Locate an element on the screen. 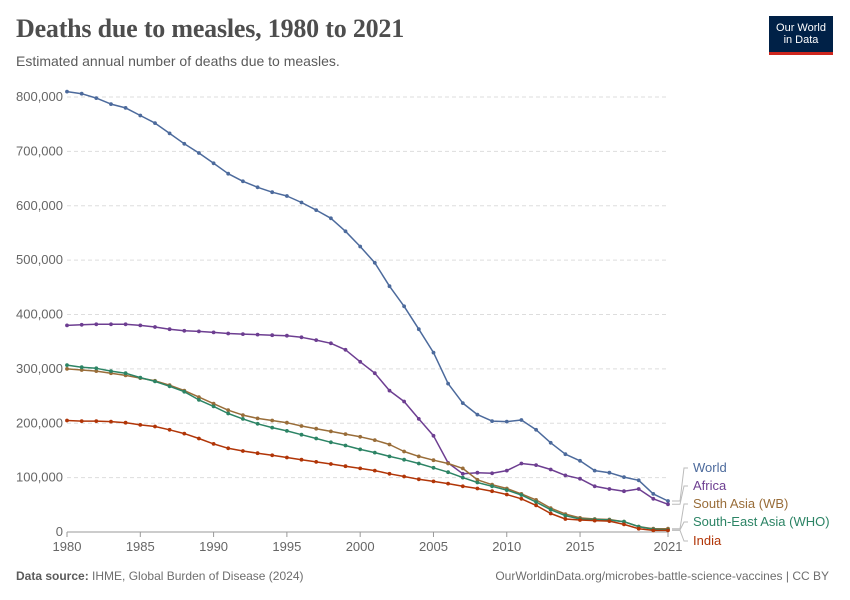 The height and width of the screenshot is (600, 850). y-tick-label: 800,000 is located at coordinates (39, 96).